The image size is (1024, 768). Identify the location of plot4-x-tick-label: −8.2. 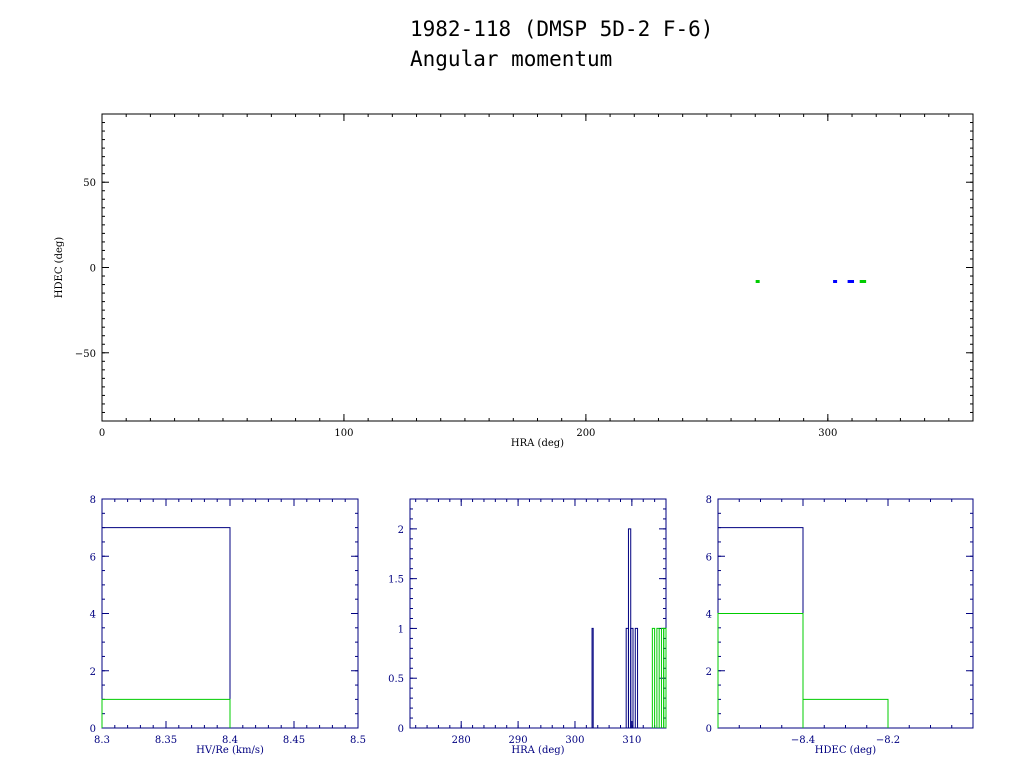
(888, 740).